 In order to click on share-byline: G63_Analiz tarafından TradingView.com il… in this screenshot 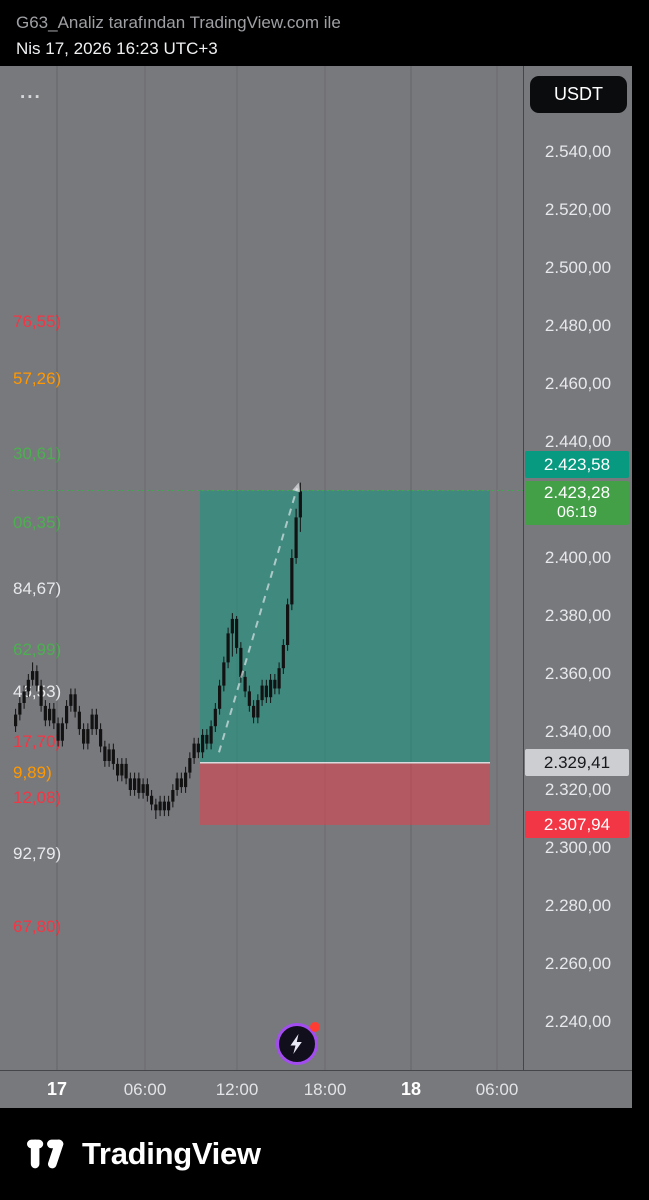, I will do `click(178, 22)`.